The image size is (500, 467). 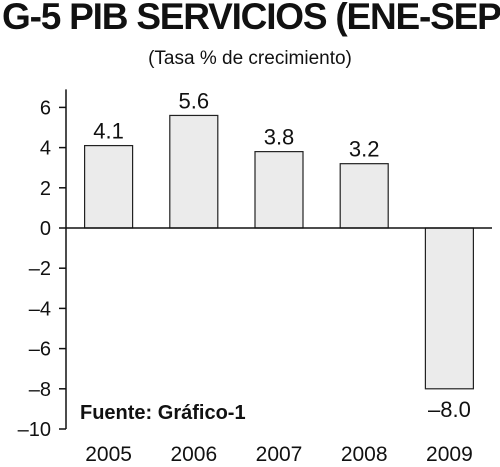 I want to click on y-tick-label--4: –4, so click(x=40, y=309).